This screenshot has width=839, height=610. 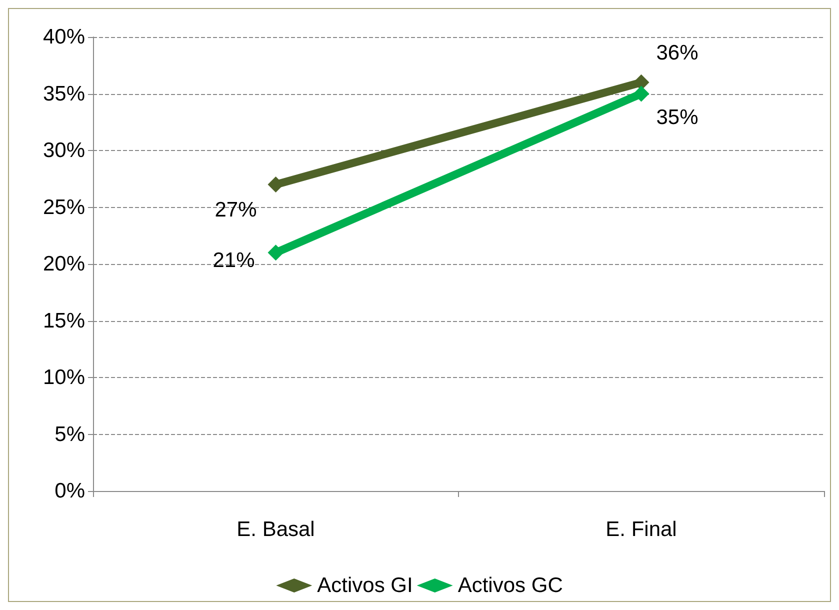 I want to click on x-tick-label: E. Final, so click(x=641, y=529).